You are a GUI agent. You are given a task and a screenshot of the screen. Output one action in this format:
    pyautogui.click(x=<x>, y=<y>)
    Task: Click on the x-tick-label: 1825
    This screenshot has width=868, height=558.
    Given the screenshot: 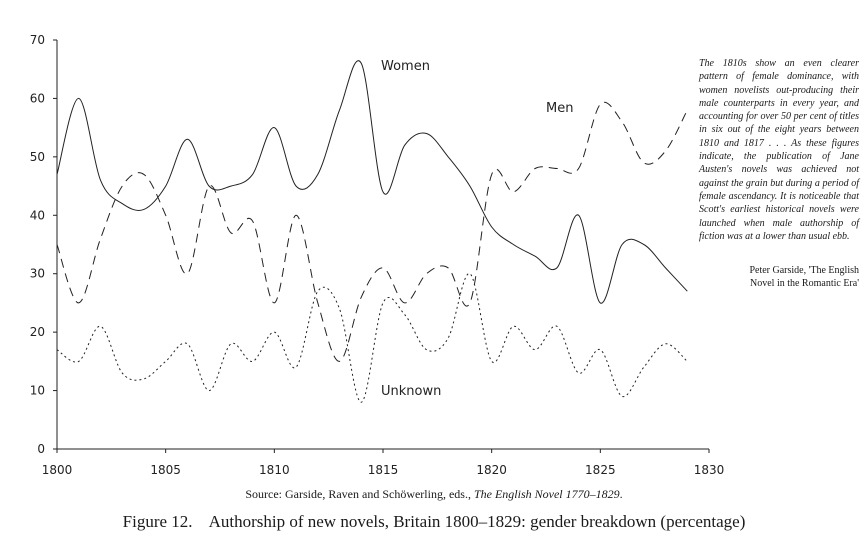 What is the action you would take?
    pyautogui.click(x=600, y=470)
    